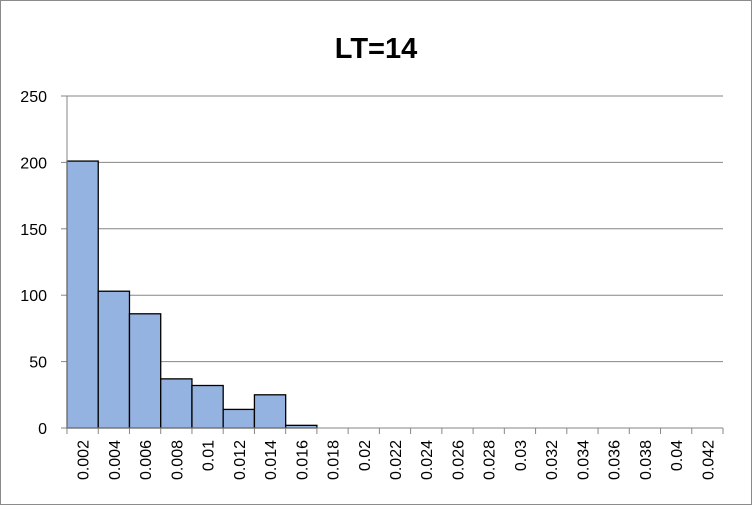 Image resolution: width=752 pixels, height=505 pixels. Describe the element at coordinates (114, 359) in the screenshot. I see `bar-0.004` at that location.